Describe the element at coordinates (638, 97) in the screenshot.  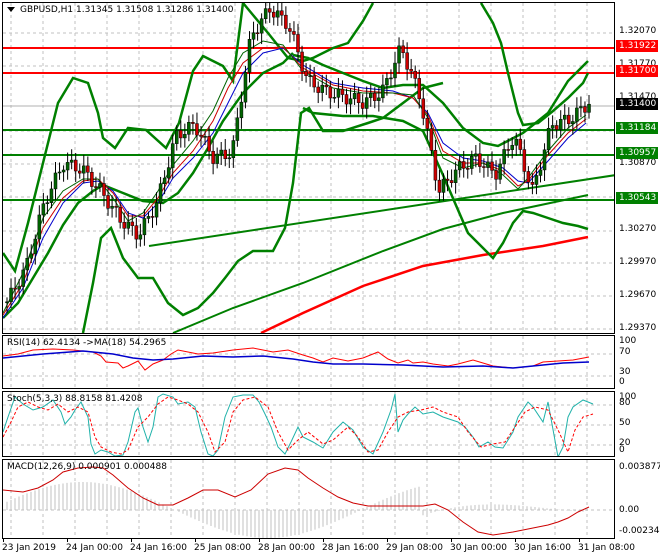
I see `price-tick: 1.31470` at that location.